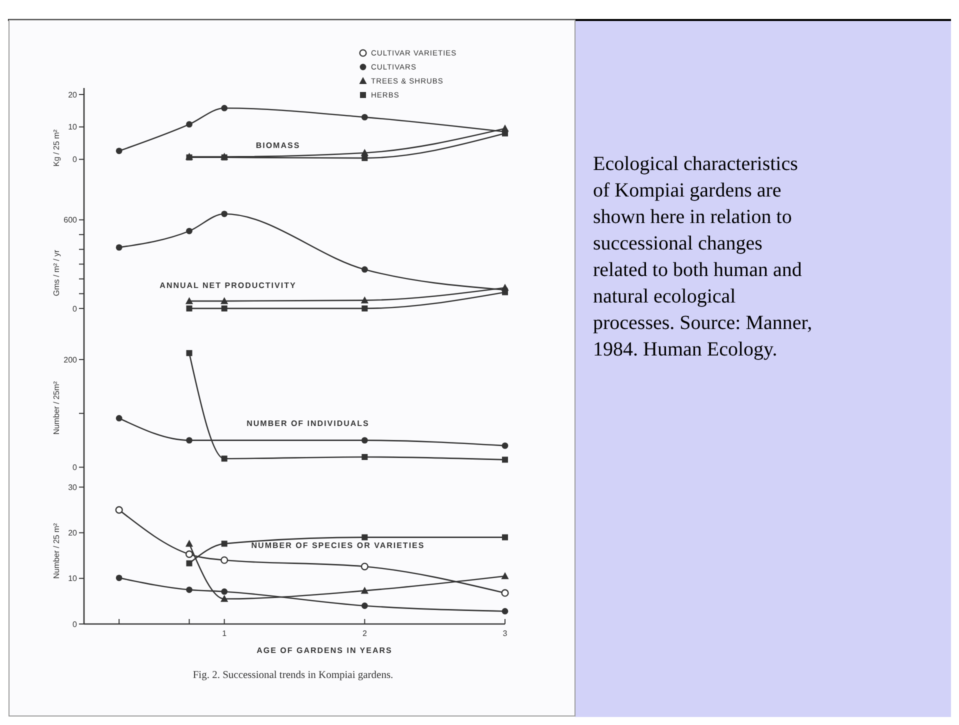 The width and height of the screenshot is (959, 725). I want to click on x-axis-title: AGE OF GARDENS IN YEARS, so click(324, 650).